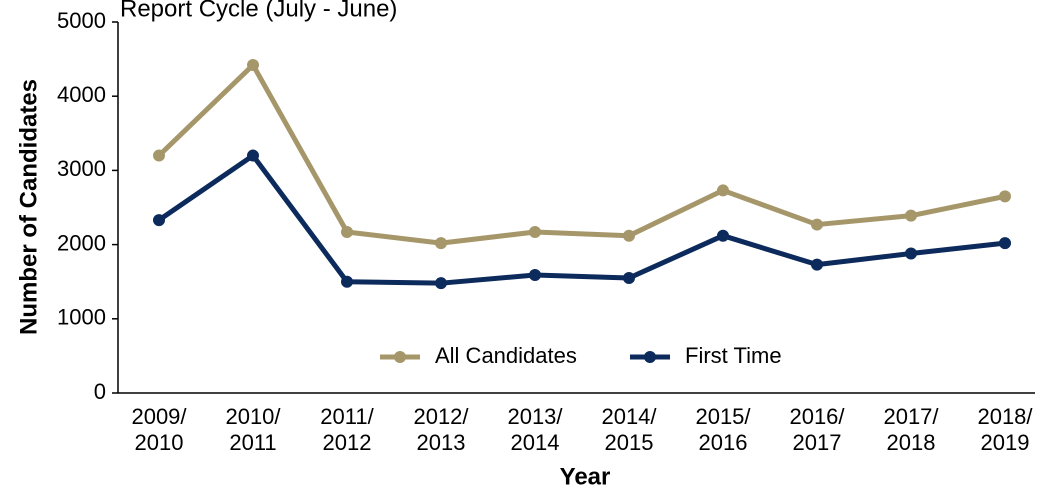  What do you see at coordinates (258, 11) in the screenshot?
I see `chart-title: Report Cycle (July - June)` at bounding box center [258, 11].